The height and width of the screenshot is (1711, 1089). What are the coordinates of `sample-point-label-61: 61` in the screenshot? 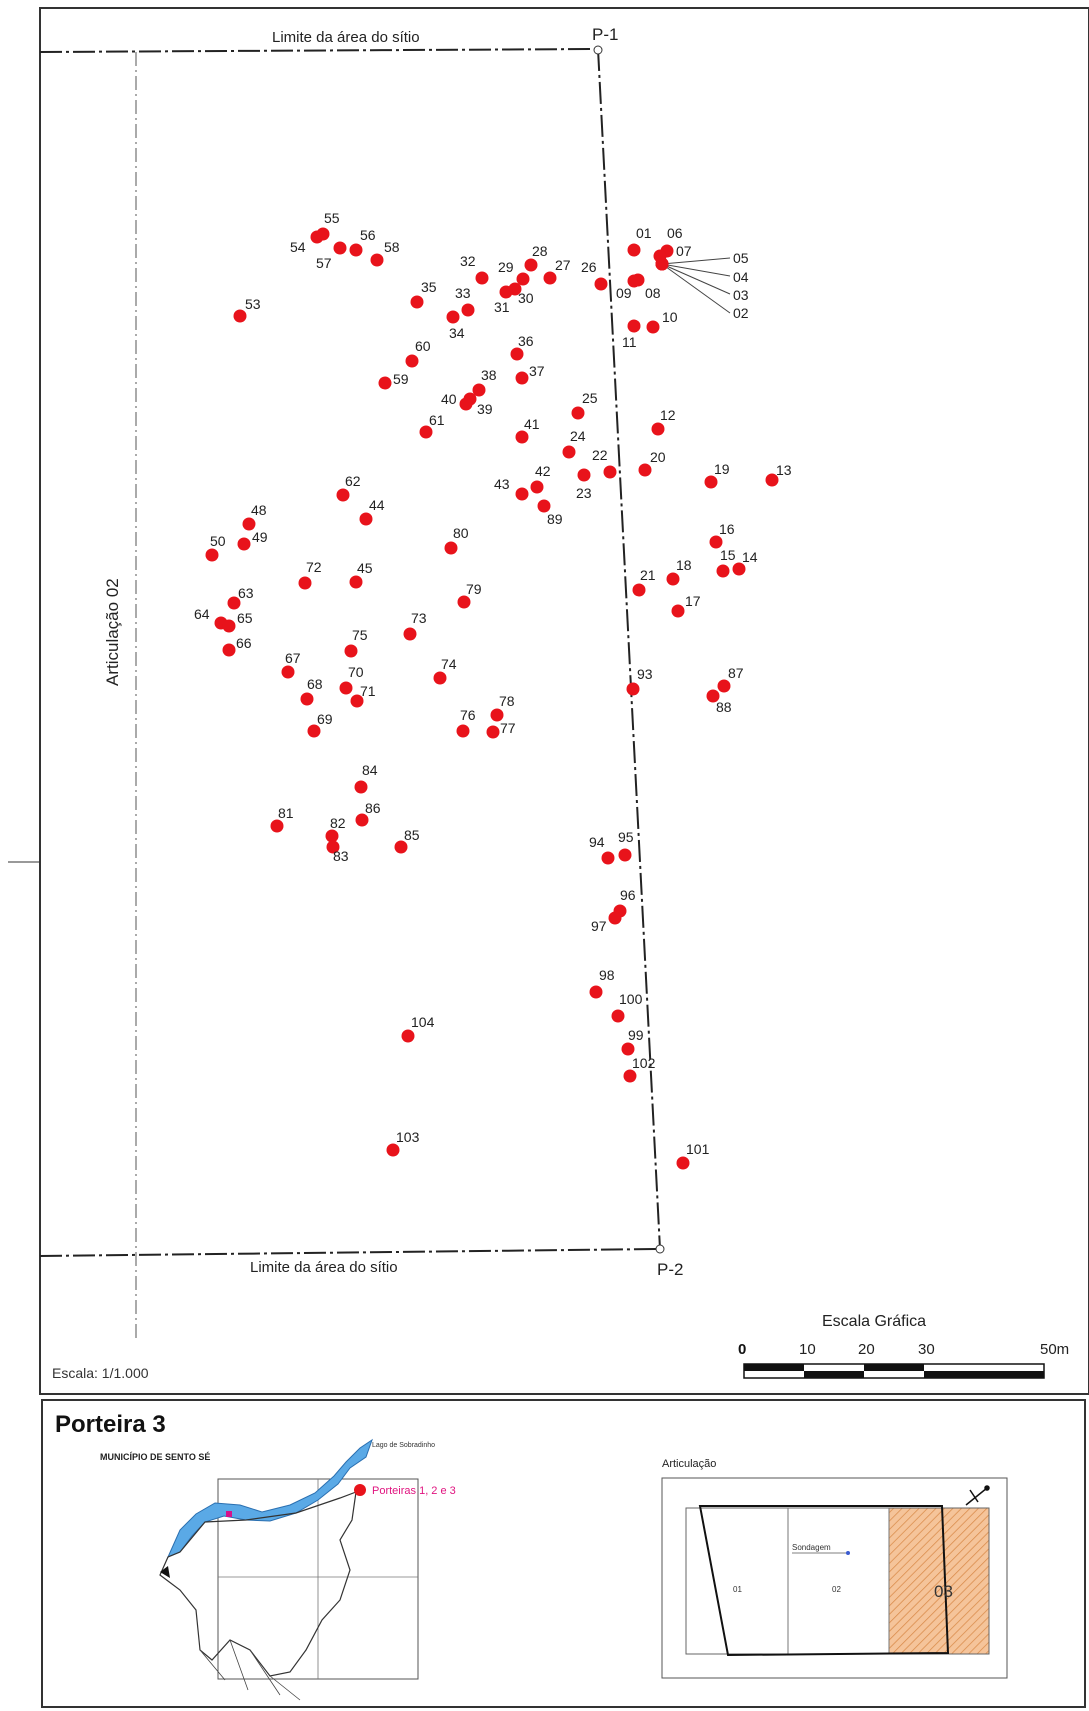 It's located at (437, 420).